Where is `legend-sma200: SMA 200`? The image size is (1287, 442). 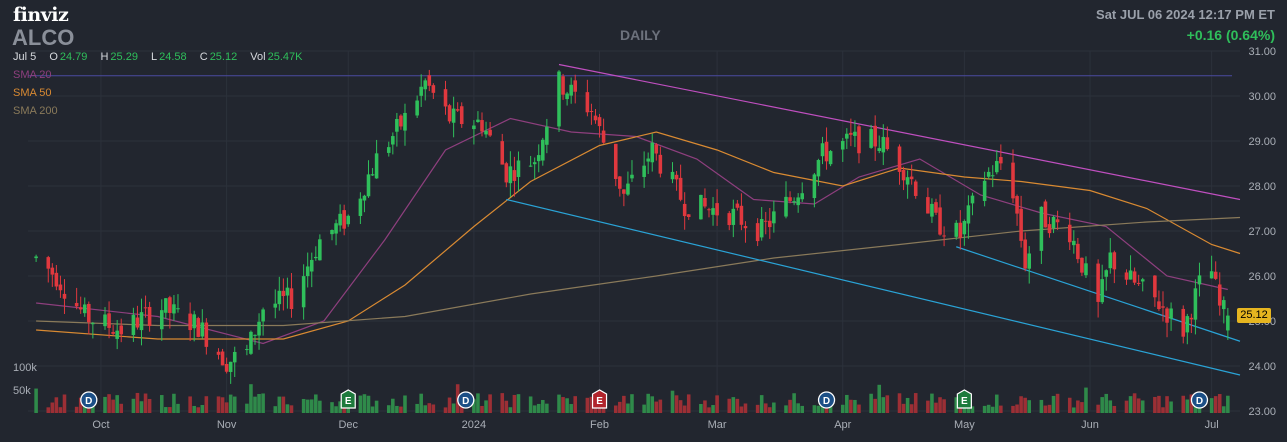
legend-sma200: SMA 200 is located at coordinates (35, 111).